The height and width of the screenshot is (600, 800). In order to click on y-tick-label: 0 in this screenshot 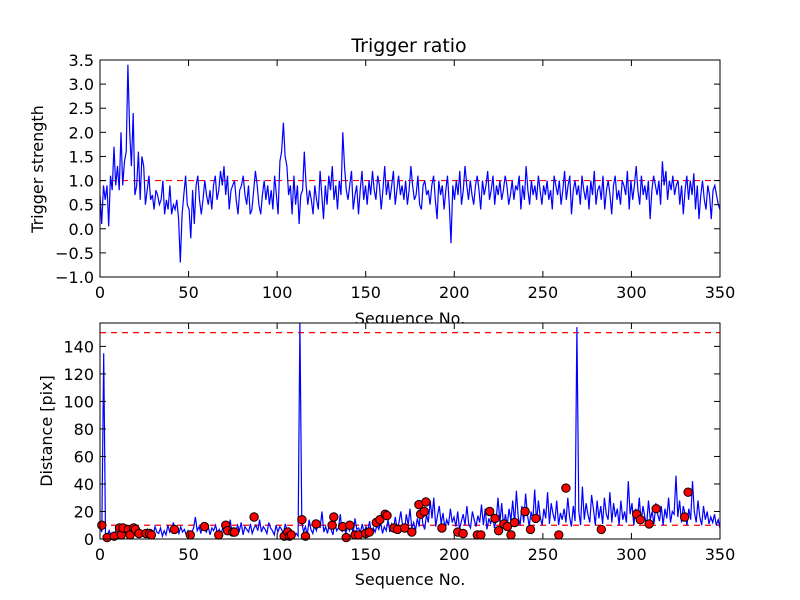, I will do `click(89, 539)`.